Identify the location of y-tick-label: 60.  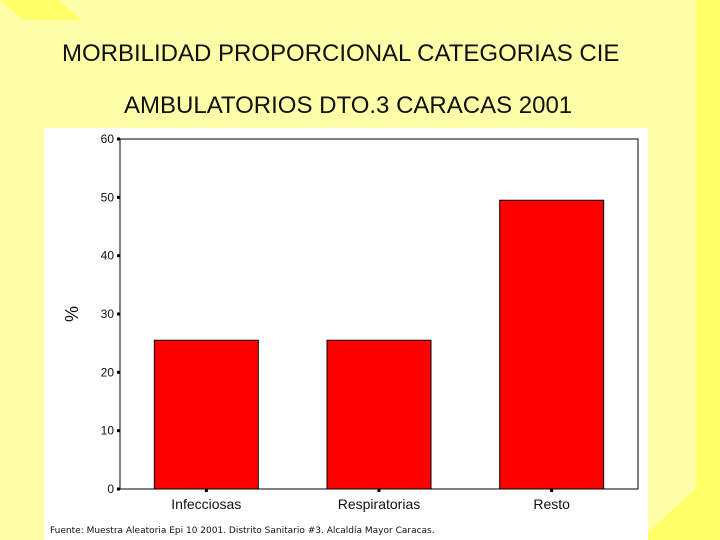
(108, 139).